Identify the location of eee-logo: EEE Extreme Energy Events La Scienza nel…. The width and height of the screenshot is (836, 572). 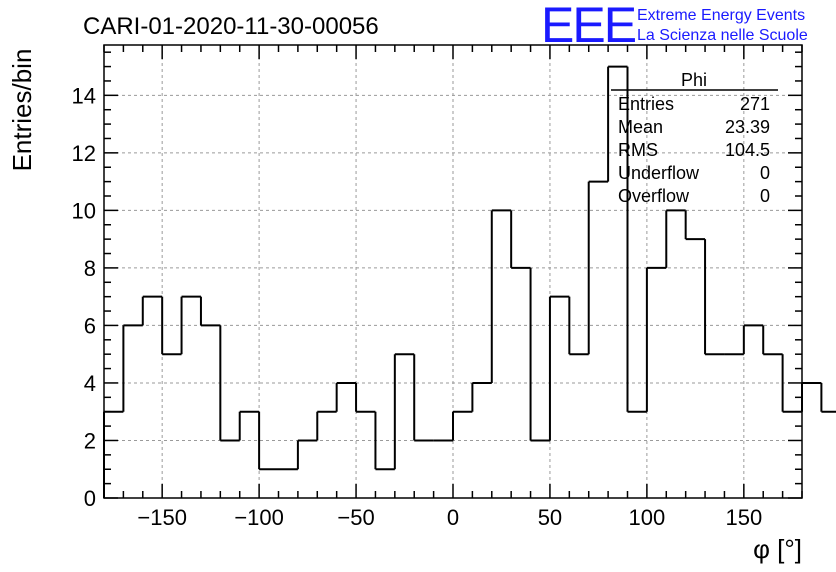
(674, 26).